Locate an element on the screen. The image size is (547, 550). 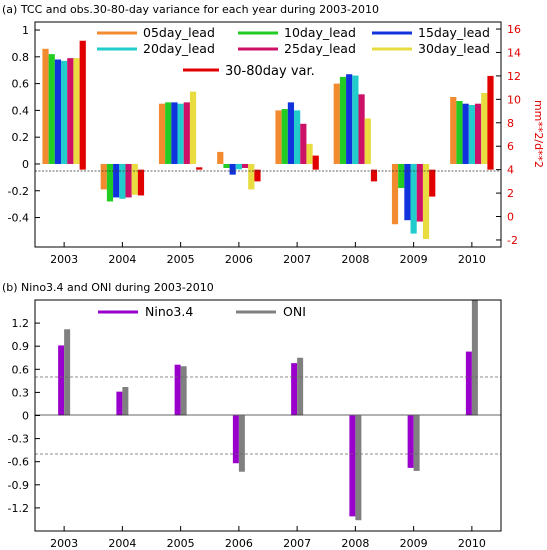
panel-b-x-axis: 2003 2004 2005 2006 2007 2008 2009 2010 is located at coordinates (268, 538).